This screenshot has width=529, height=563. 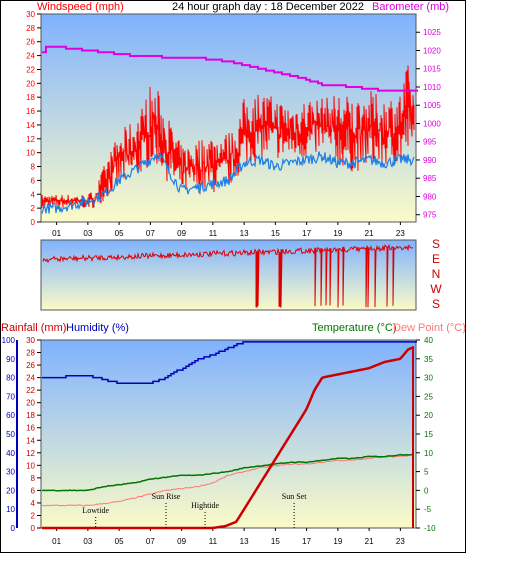 I want to click on wind-x-tick-label: 17, so click(x=306, y=233).